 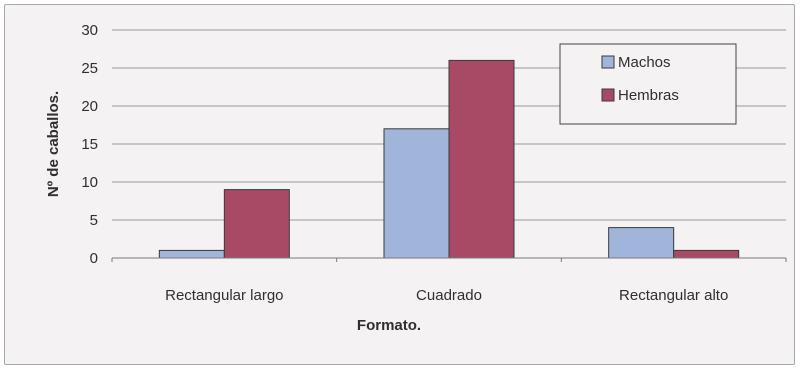 I want to click on legend: Machos Hembras, so click(x=648, y=84).